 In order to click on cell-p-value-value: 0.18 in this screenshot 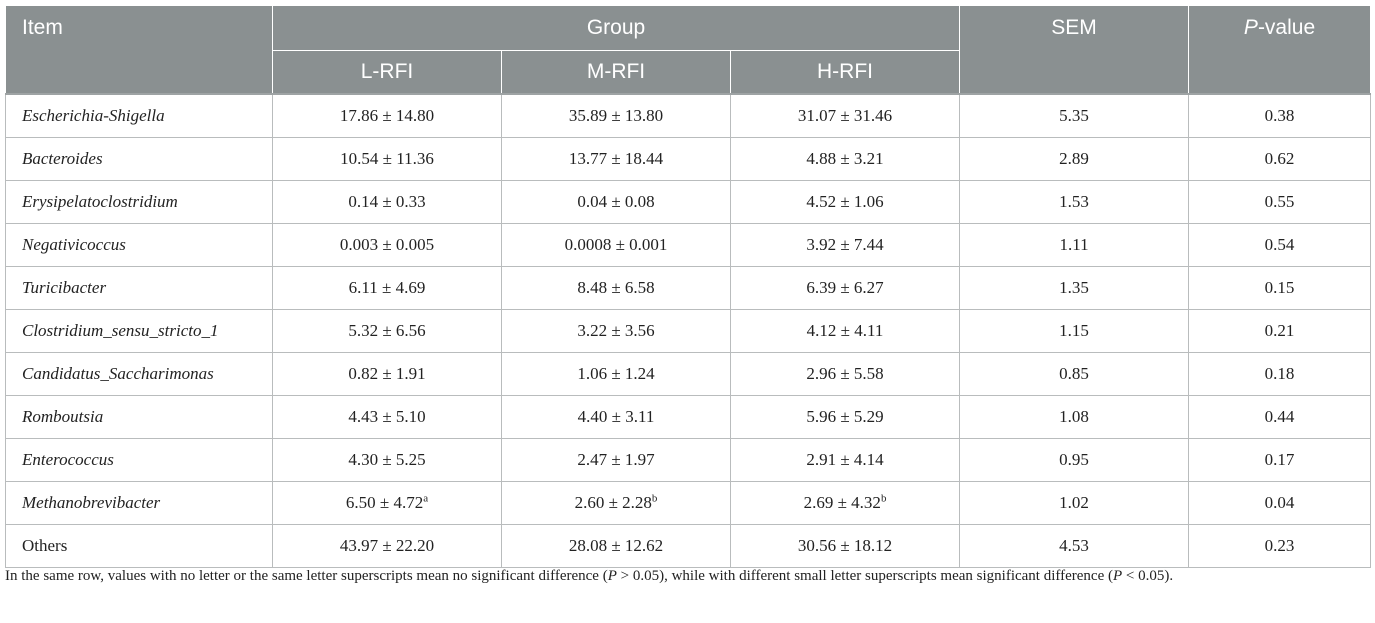, I will do `click(1279, 373)`.